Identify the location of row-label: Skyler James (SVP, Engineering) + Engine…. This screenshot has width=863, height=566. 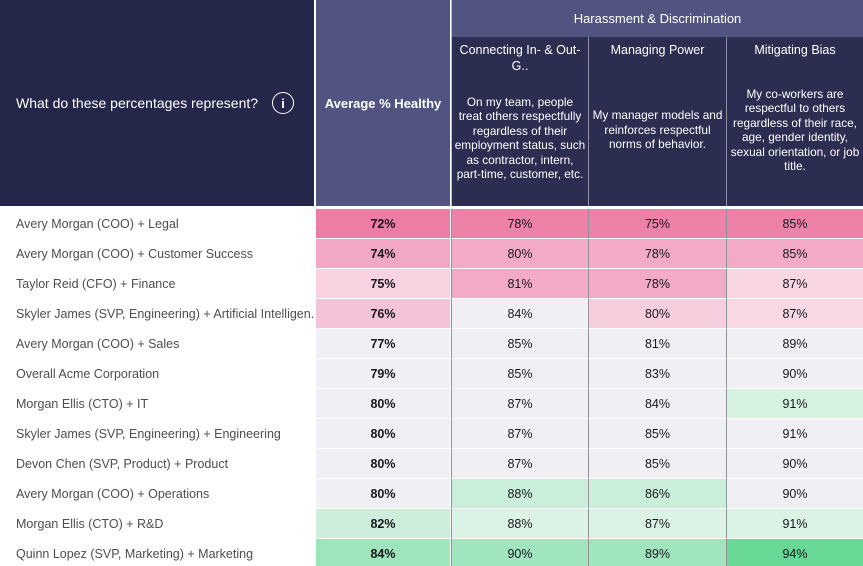
(157, 434).